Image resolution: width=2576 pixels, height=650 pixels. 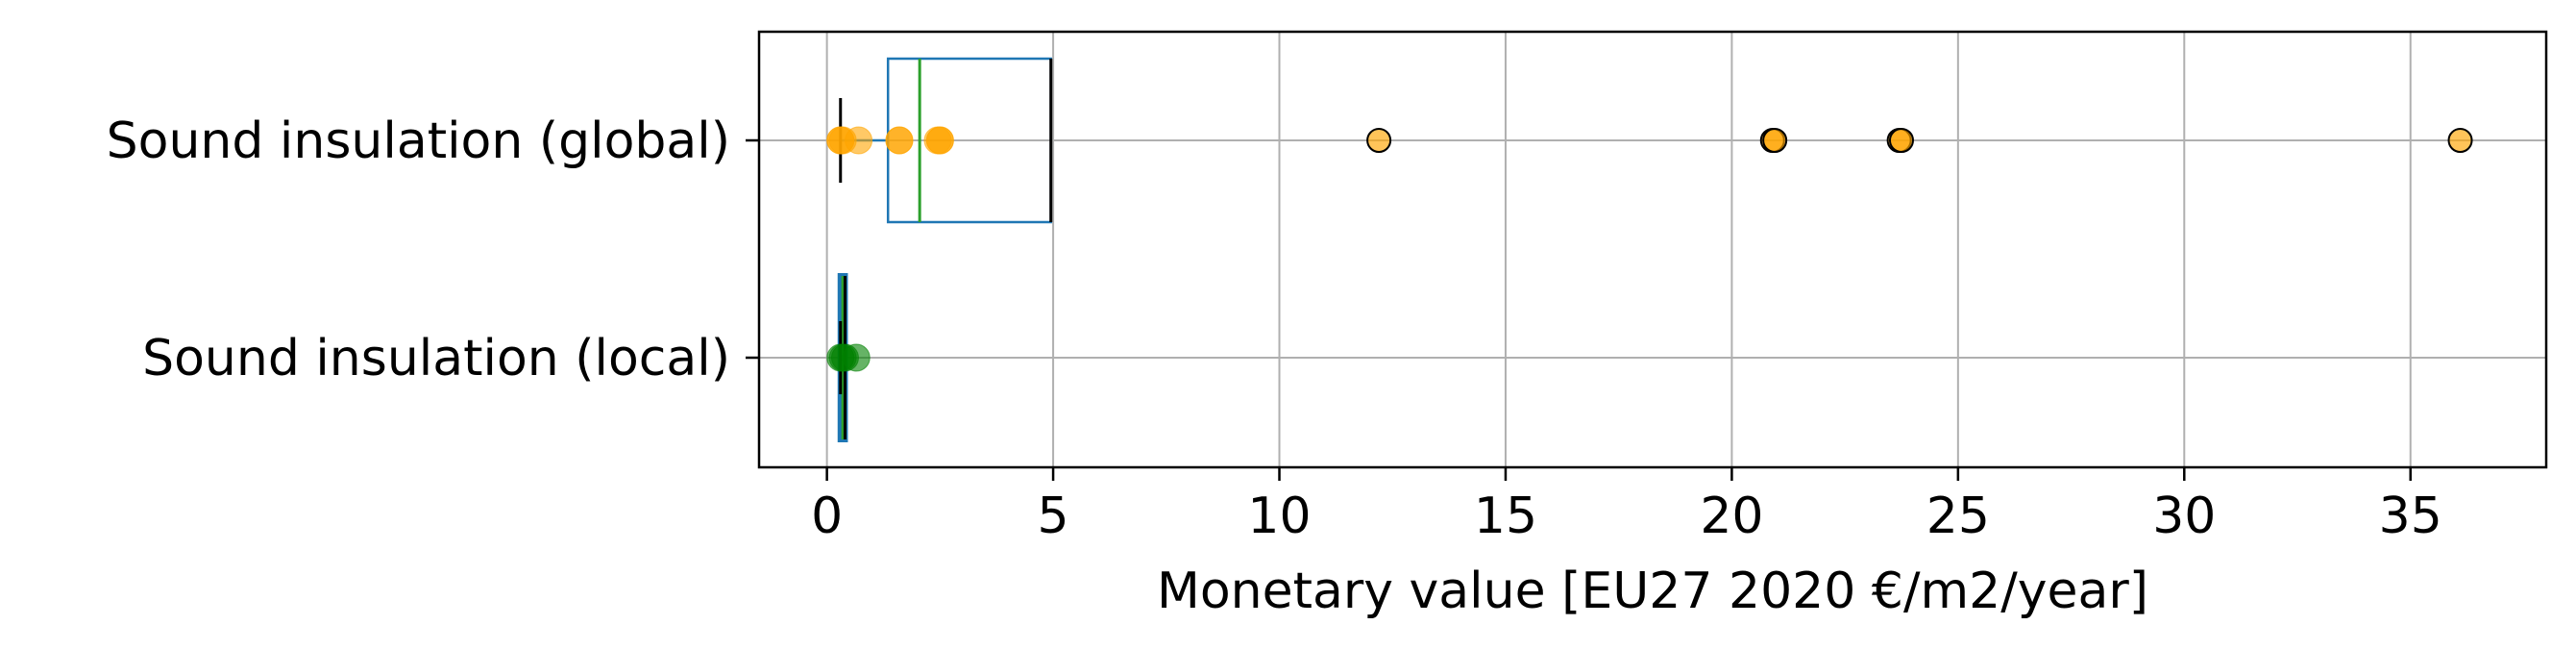 What do you see at coordinates (1652, 591) in the screenshot?
I see `x-axis-label: Monetary value [EU27 2020 €/m2/year]` at bounding box center [1652, 591].